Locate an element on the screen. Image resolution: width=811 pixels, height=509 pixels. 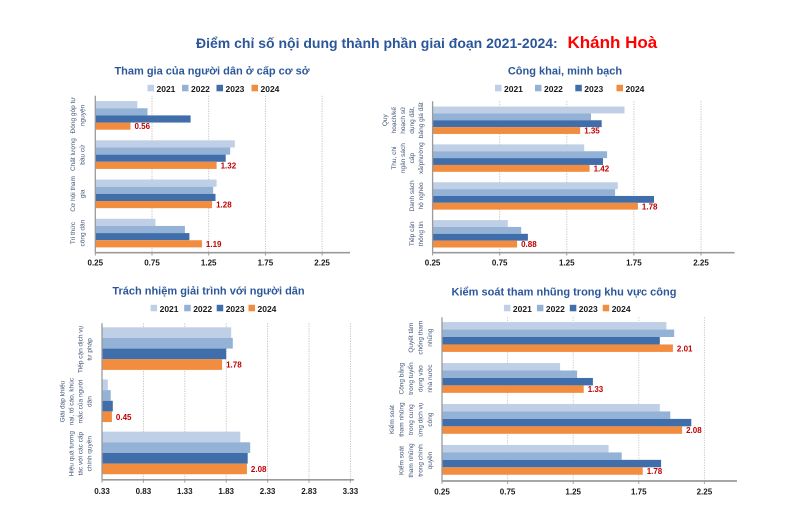
svg-text: hoạch/kế is located at coordinates (393, 120).